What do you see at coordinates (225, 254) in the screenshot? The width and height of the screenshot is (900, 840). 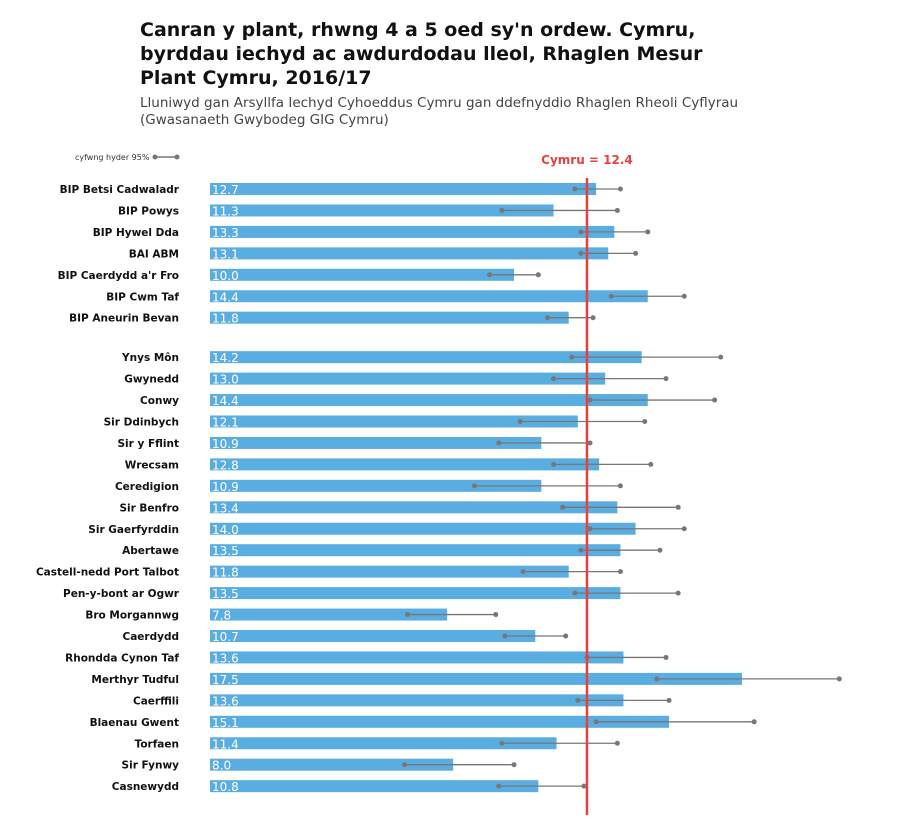 I see `data-label: 13.1` at bounding box center [225, 254].